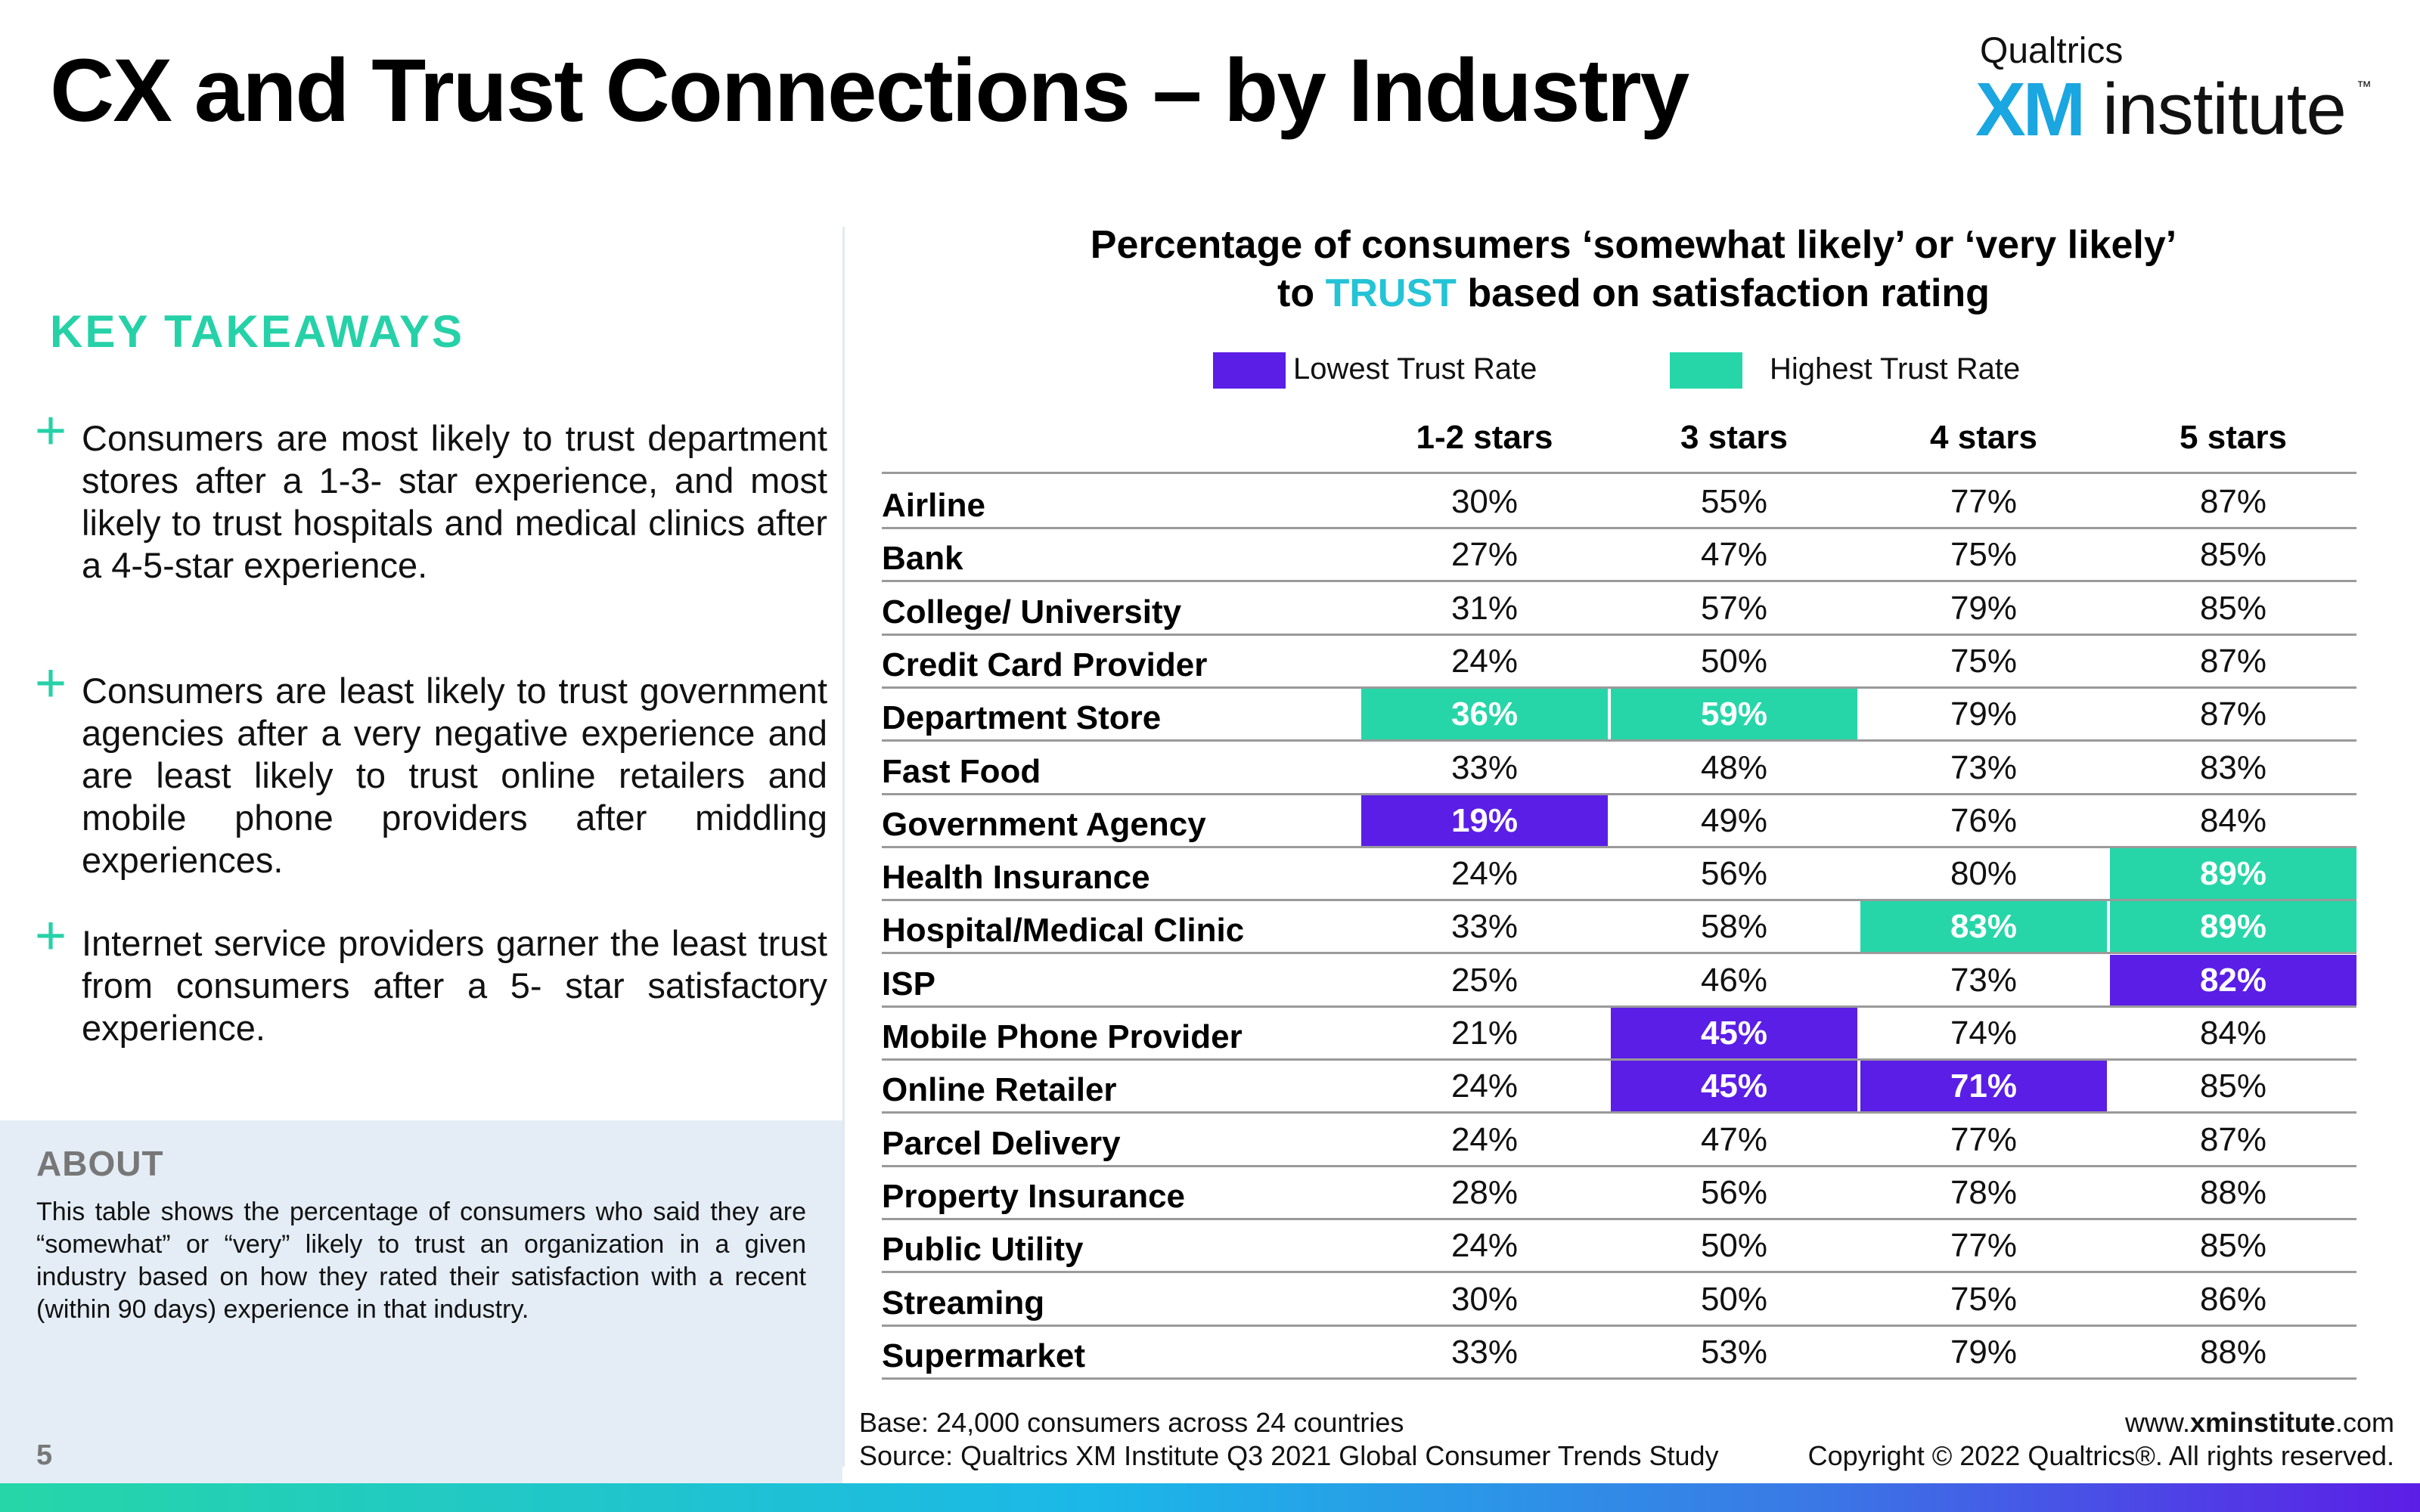 The height and width of the screenshot is (1512, 2420). I want to click on table-cell: 59%, so click(1734, 714).